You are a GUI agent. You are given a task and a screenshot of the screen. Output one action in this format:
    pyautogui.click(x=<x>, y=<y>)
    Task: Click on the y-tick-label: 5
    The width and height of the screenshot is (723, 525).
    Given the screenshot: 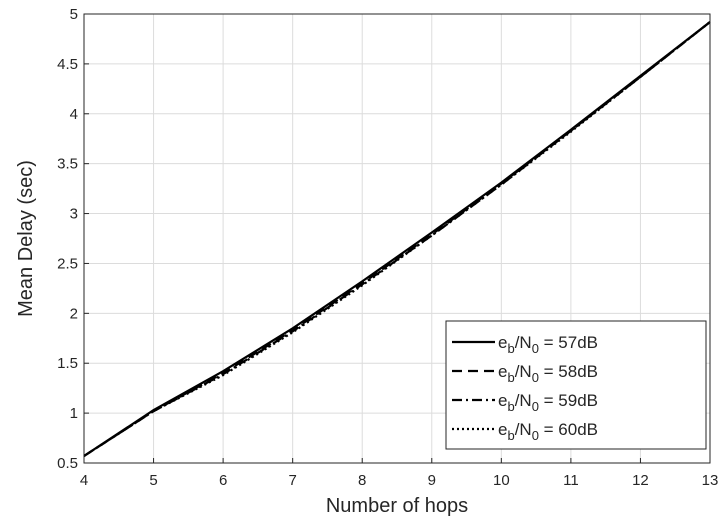 What is the action you would take?
    pyautogui.click(x=74, y=14)
    